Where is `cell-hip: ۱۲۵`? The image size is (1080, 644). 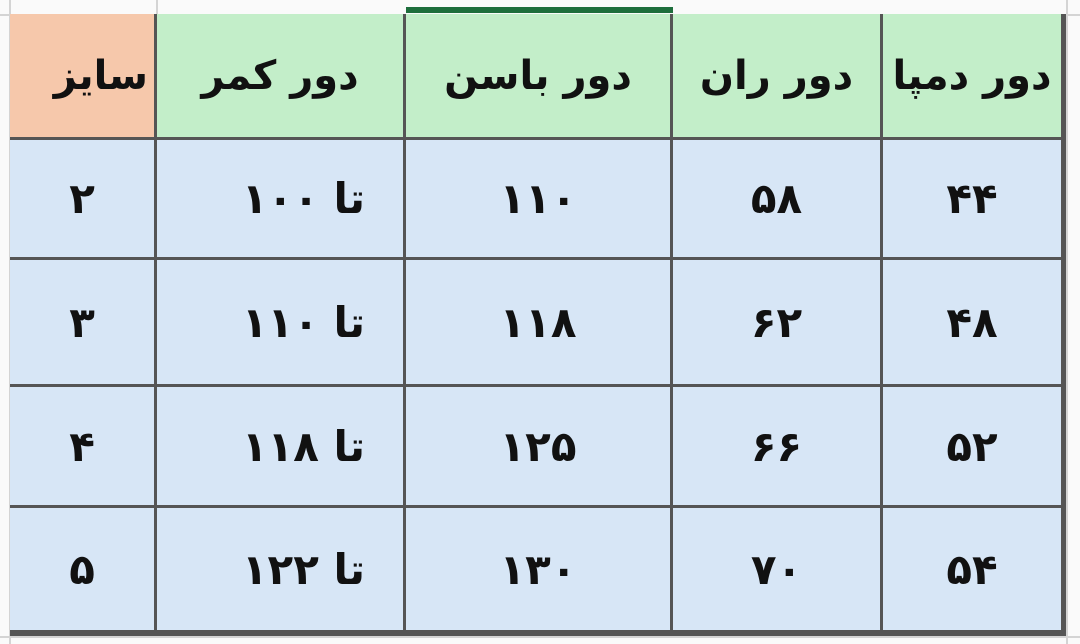
cell-hip: ۱۲۵ is located at coordinates (539, 447).